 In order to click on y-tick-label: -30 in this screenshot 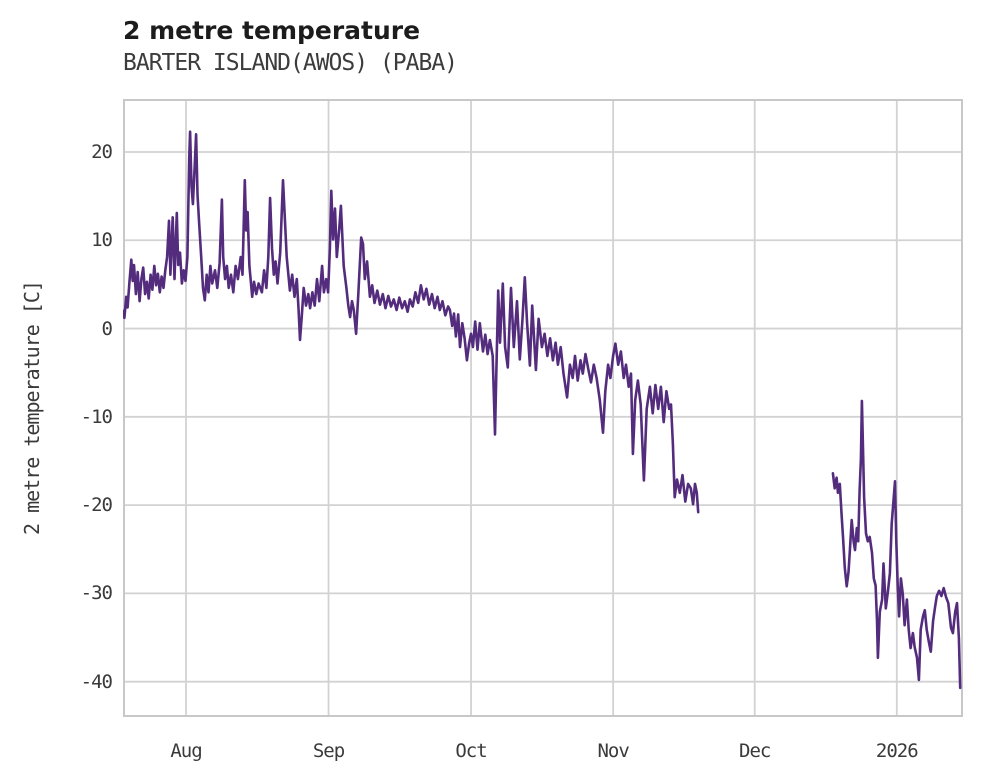, I will do `click(96, 593)`.